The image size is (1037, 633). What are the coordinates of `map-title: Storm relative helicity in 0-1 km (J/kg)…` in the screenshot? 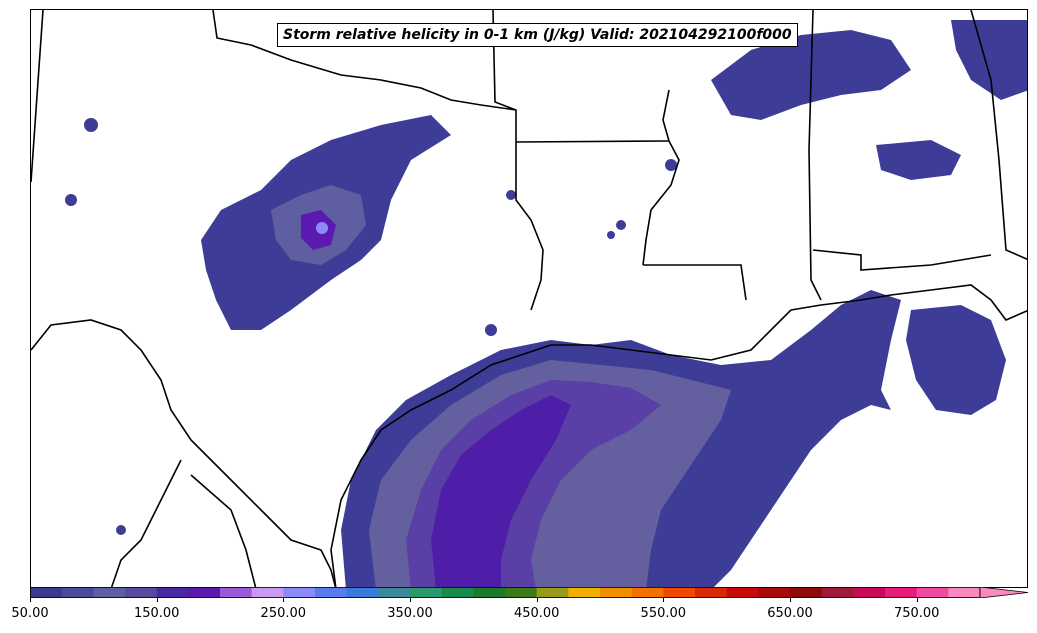 It's located at (537, 35).